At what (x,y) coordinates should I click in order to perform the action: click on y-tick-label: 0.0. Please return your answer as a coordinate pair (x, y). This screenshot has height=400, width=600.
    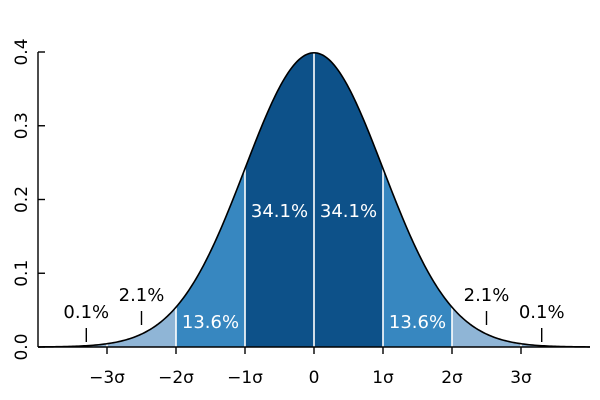
    Looking at the image, I should click on (22, 346).